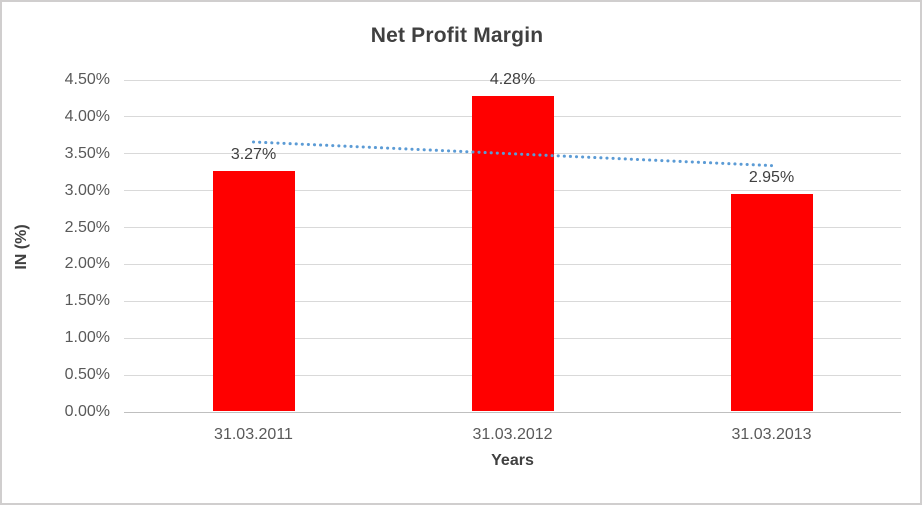 Image resolution: width=922 pixels, height=505 pixels. I want to click on data-label: 4.28%, so click(512, 80).